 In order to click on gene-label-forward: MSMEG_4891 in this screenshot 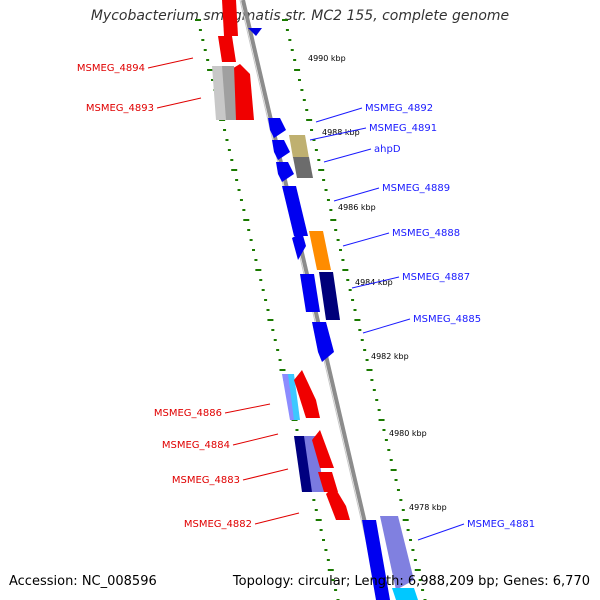, I will do `click(403, 128)`.